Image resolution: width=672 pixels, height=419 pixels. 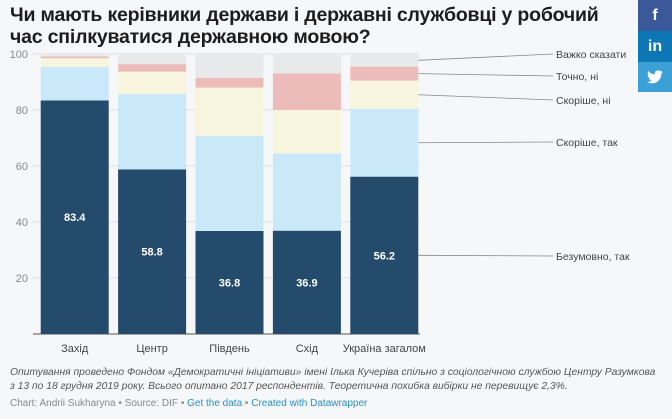 I want to click on linkedin-icon: in, so click(x=655, y=46).